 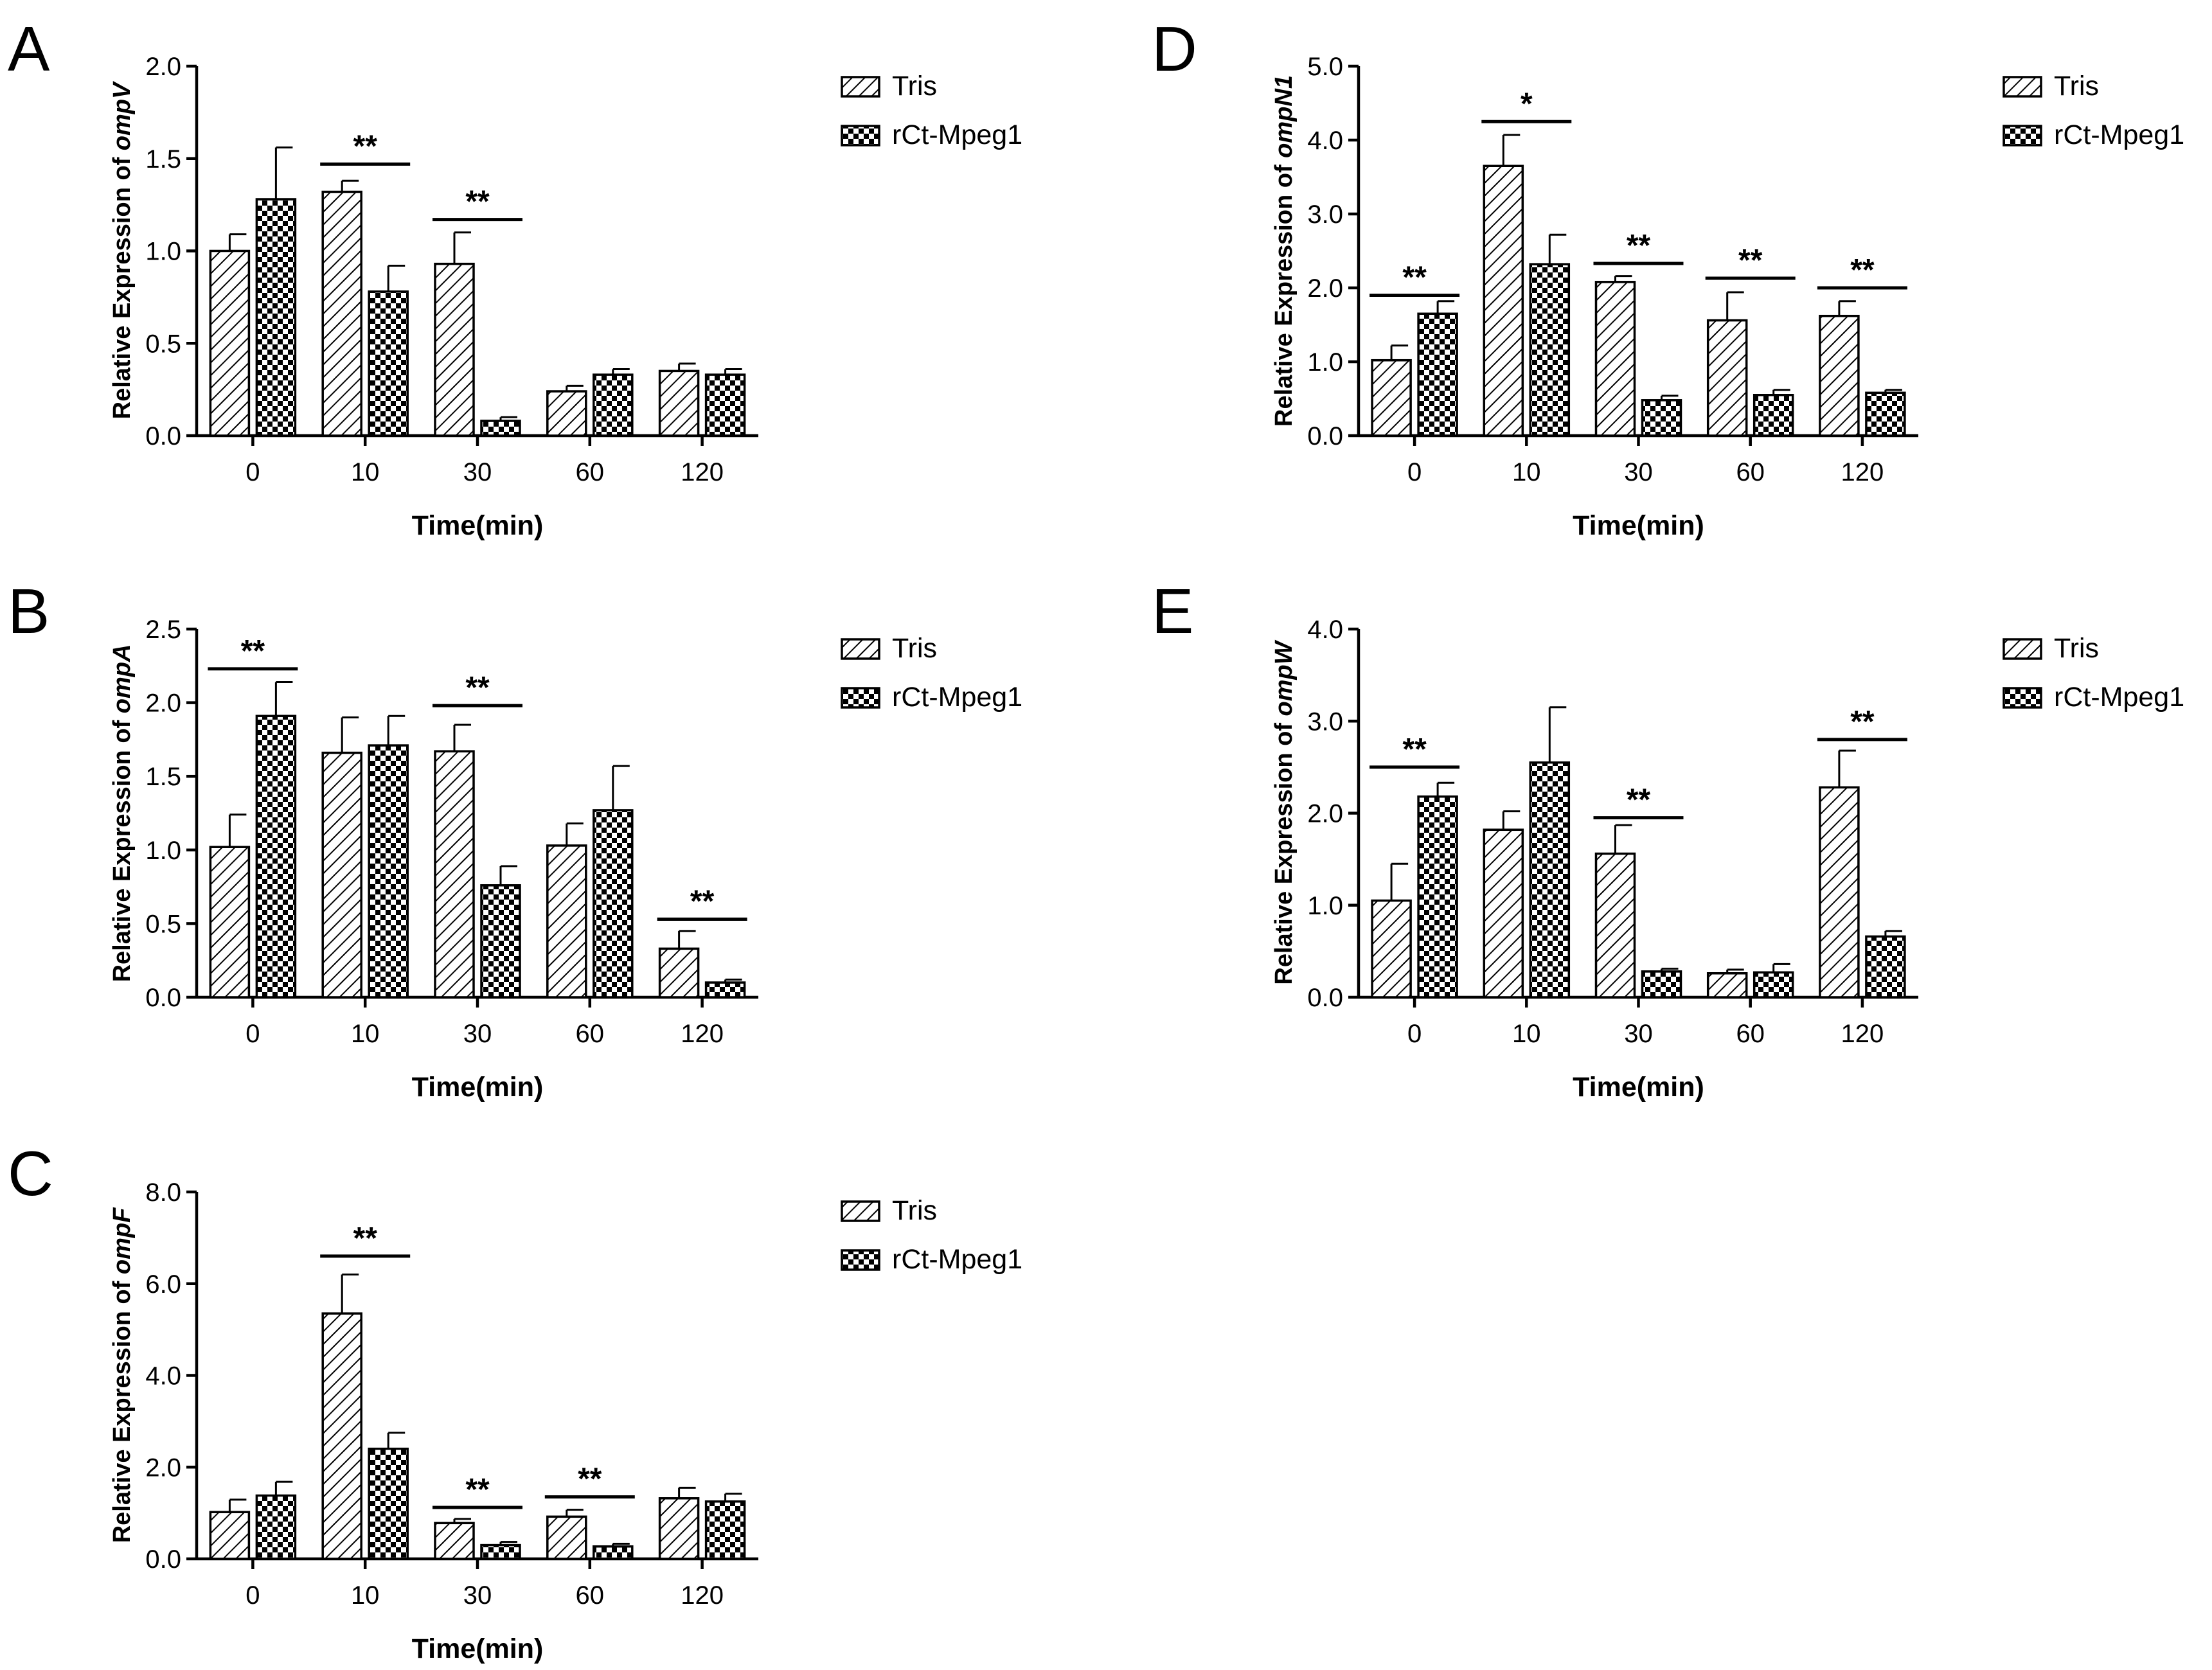 I want to click on y-axis-title-gene: ompW, so click(x=1284, y=677).